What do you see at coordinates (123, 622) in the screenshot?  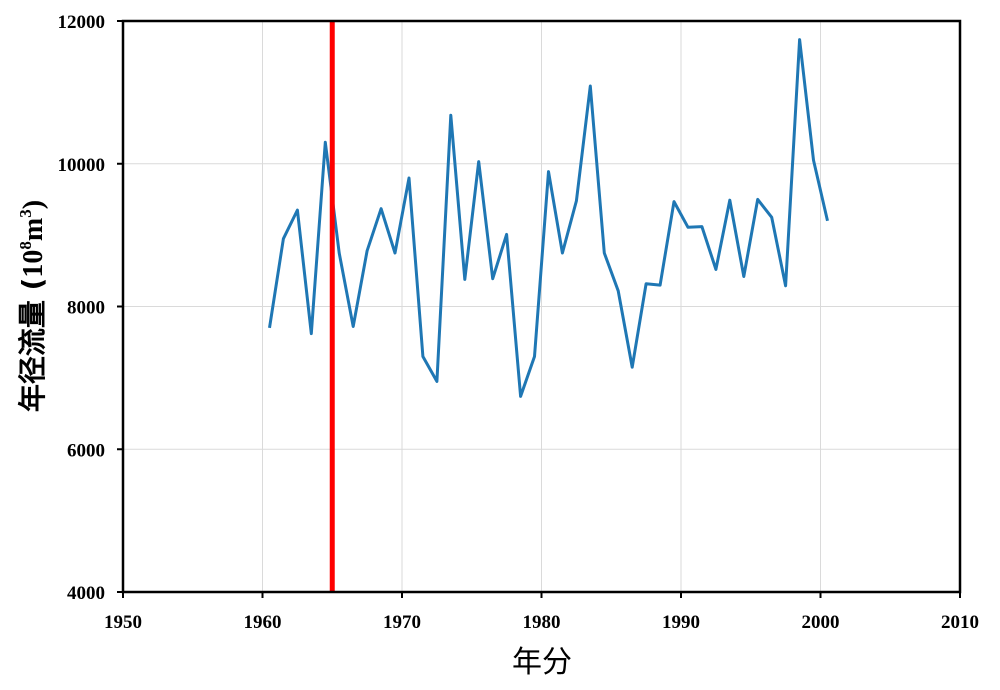 I see `x-tick-label-1950: 1950` at bounding box center [123, 622].